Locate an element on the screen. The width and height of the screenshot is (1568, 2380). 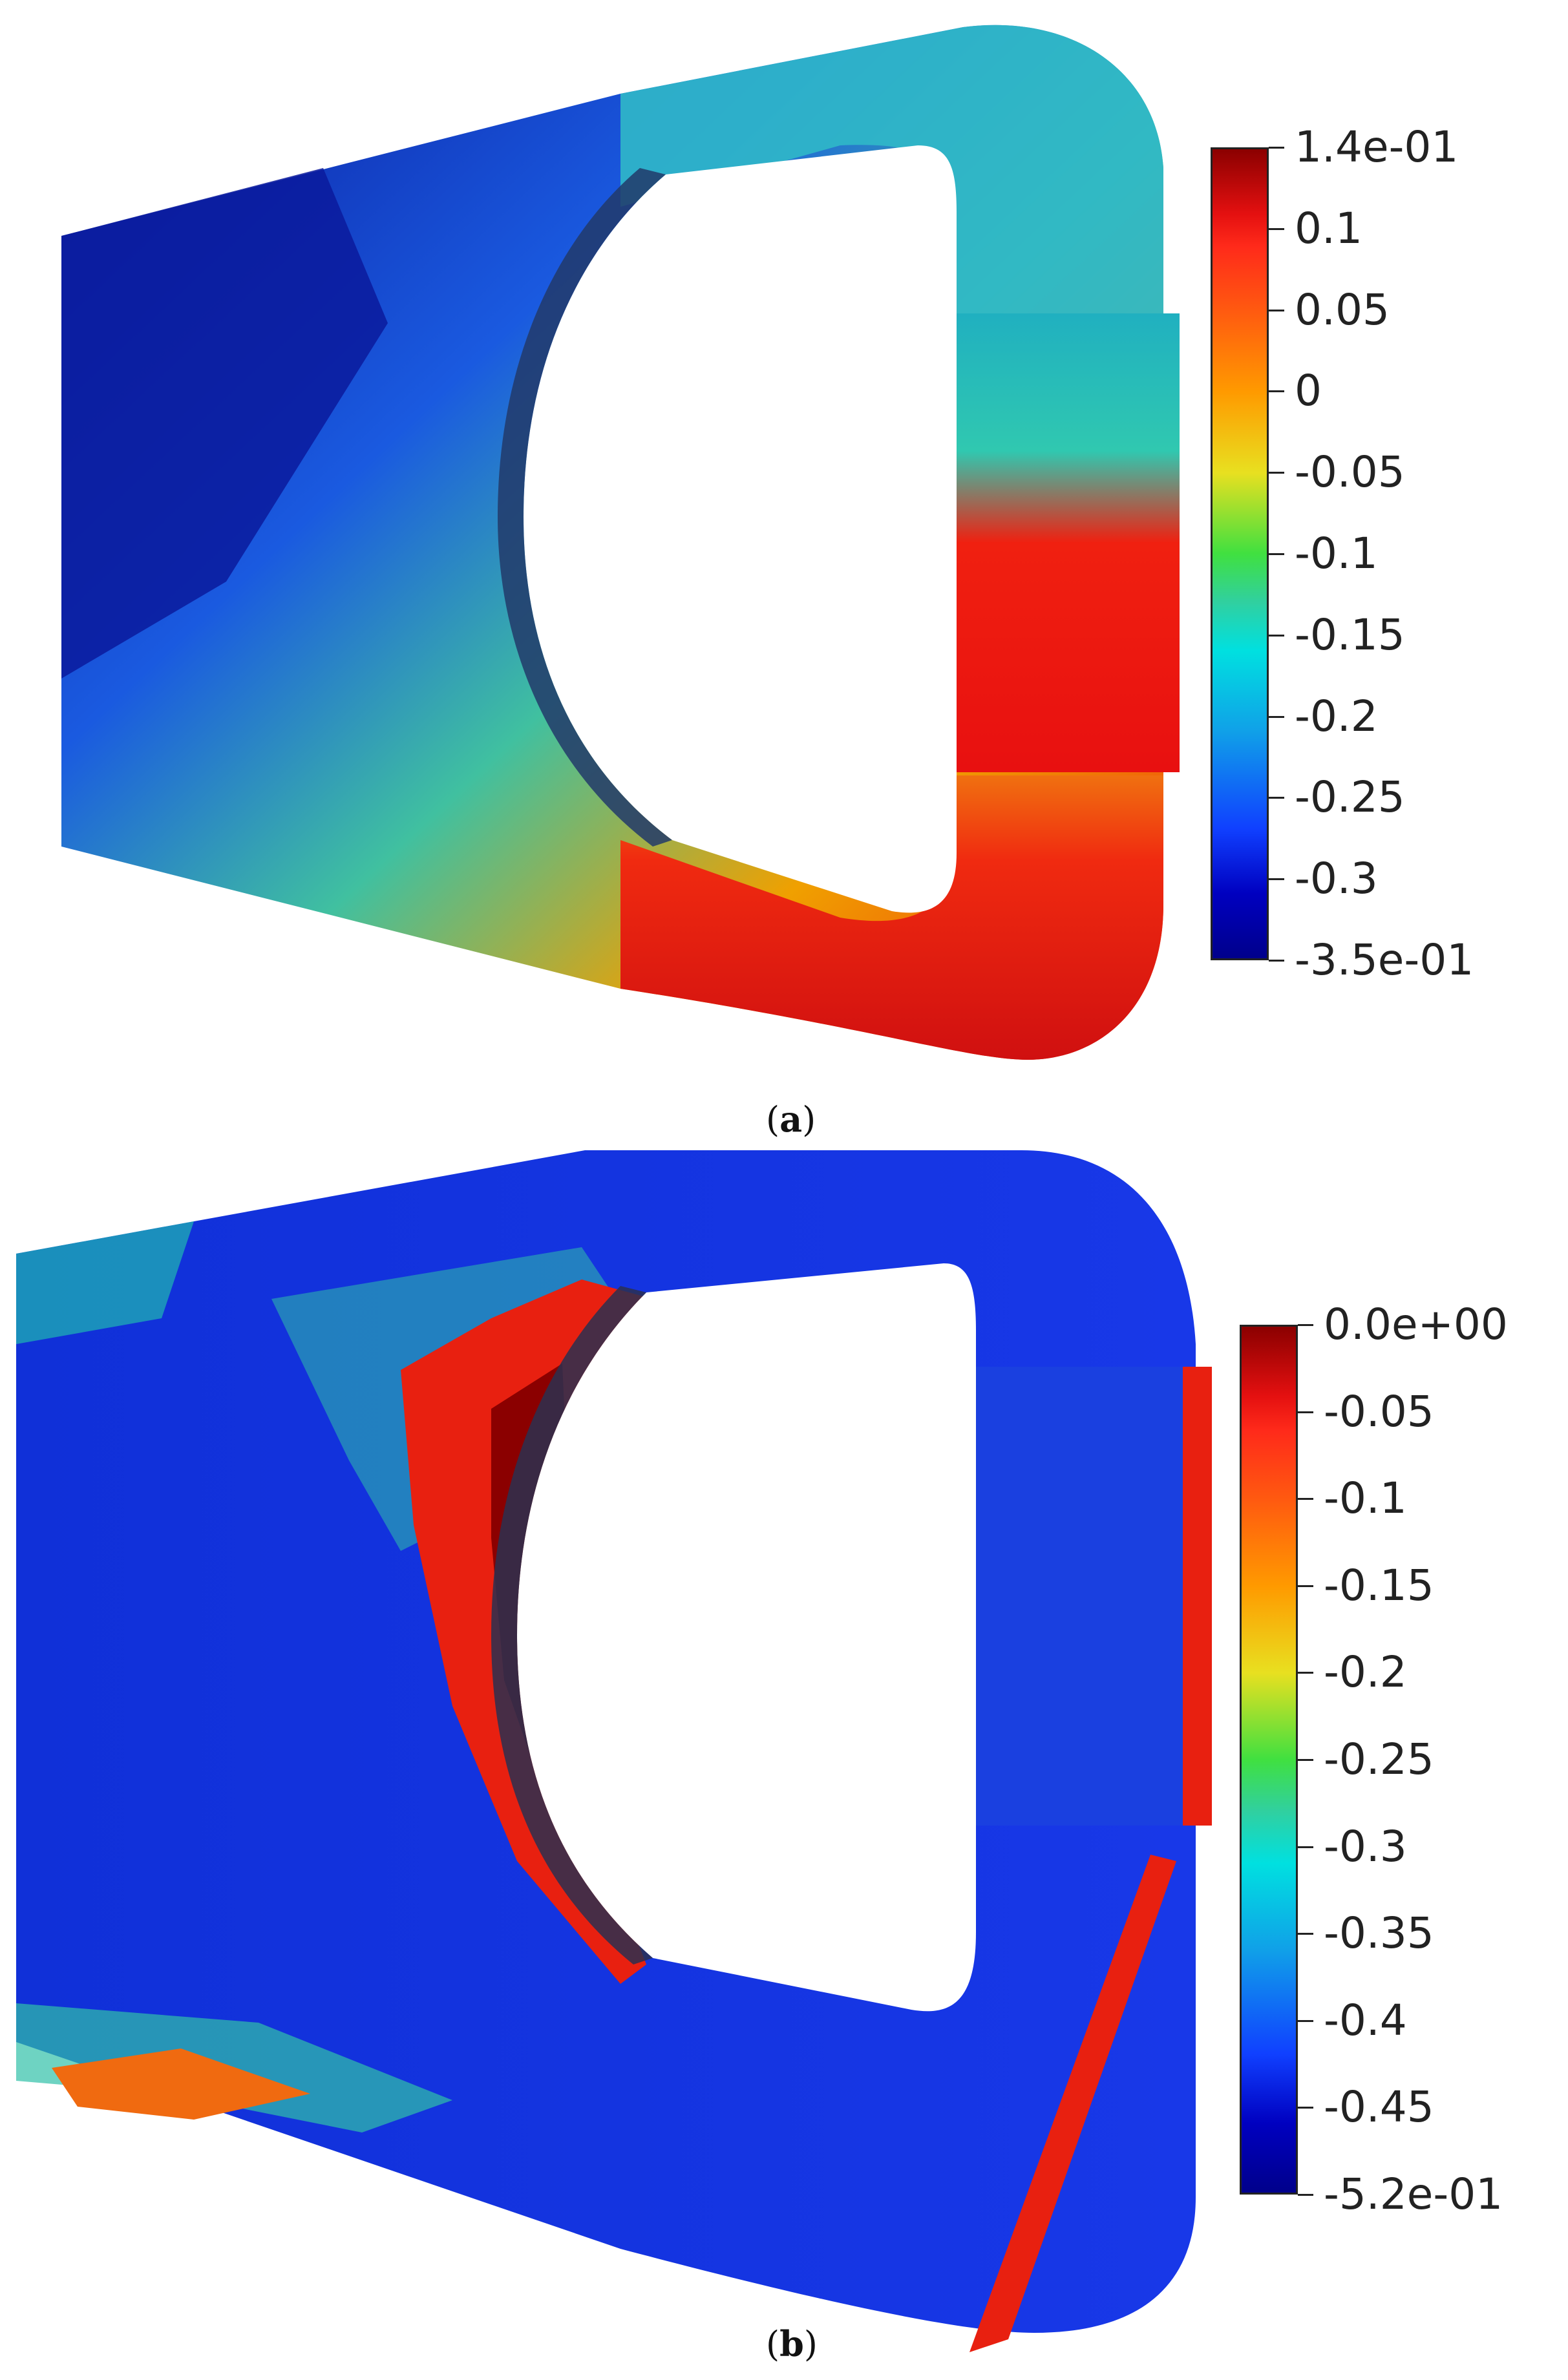
central-hole-a is located at coordinates (740, 529).